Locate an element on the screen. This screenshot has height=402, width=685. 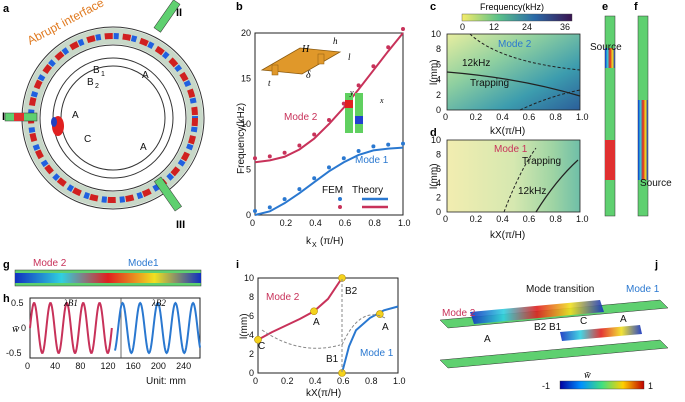
panel-d-mode-label: Mode 1 is located at coordinates (511, 149).